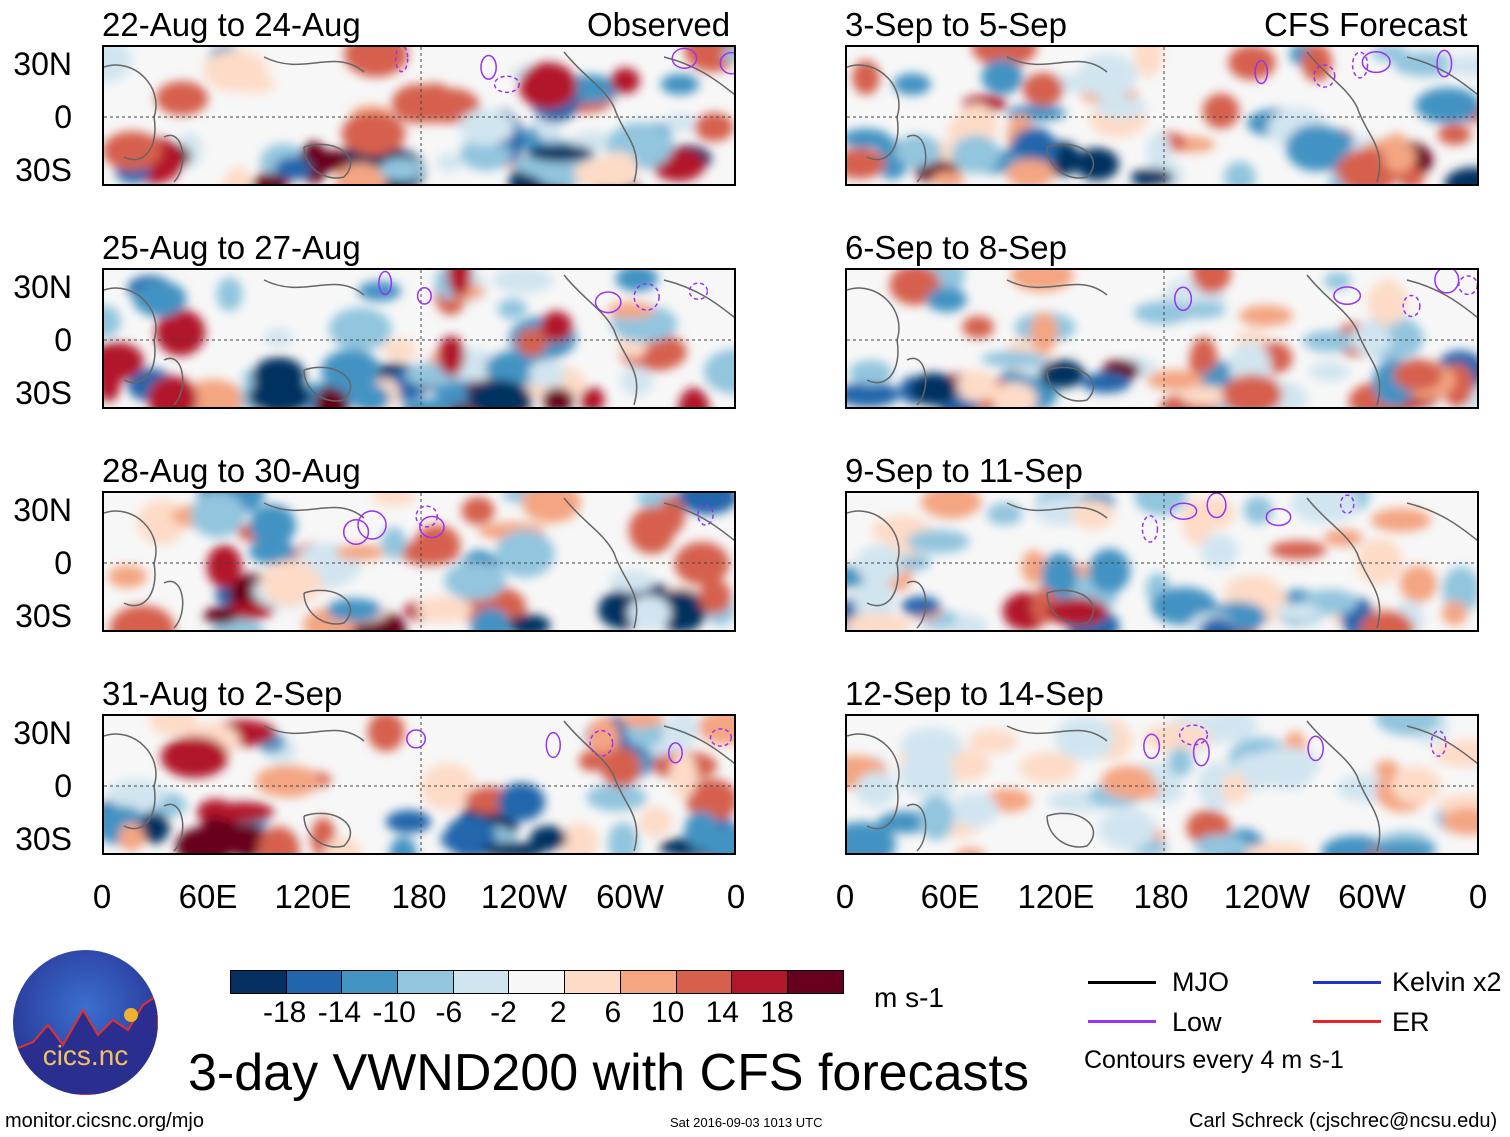 This screenshot has width=1510, height=1137. Describe the element at coordinates (974, 693) in the screenshot. I see `panel-title: 12-Sep to 14-Sep` at that location.